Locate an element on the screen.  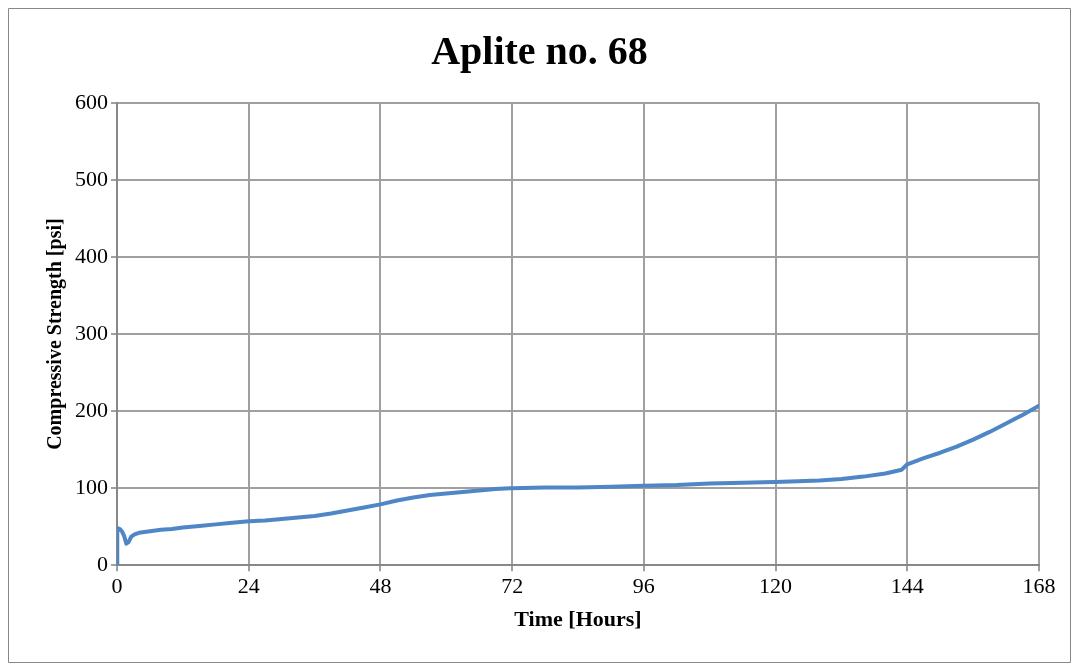
x-tick-label: 96 is located at coordinates (643, 586).